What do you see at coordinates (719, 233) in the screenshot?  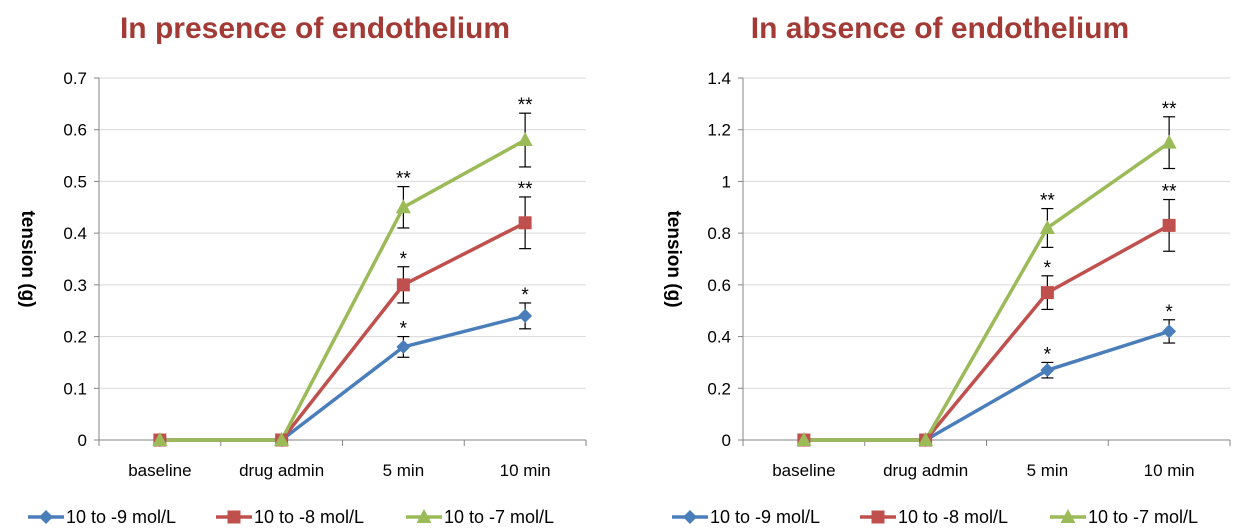 I see `y-tick-label: 0.8` at bounding box center [719, 233].